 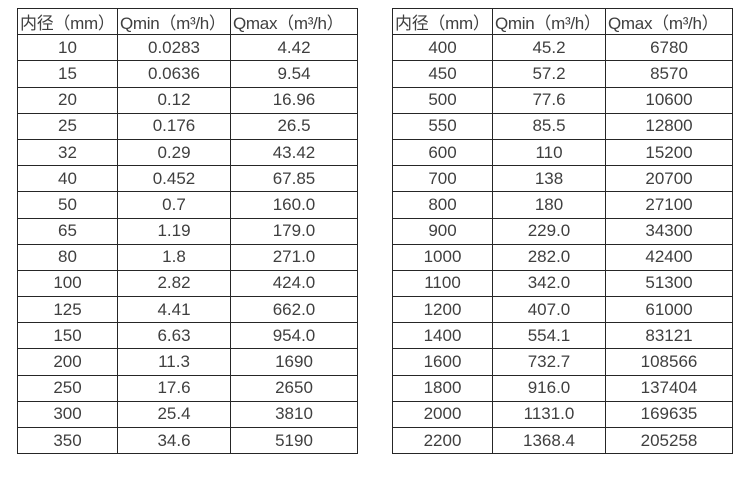 I want to click on table-cell: 4.42, so click(x=294, y=48).